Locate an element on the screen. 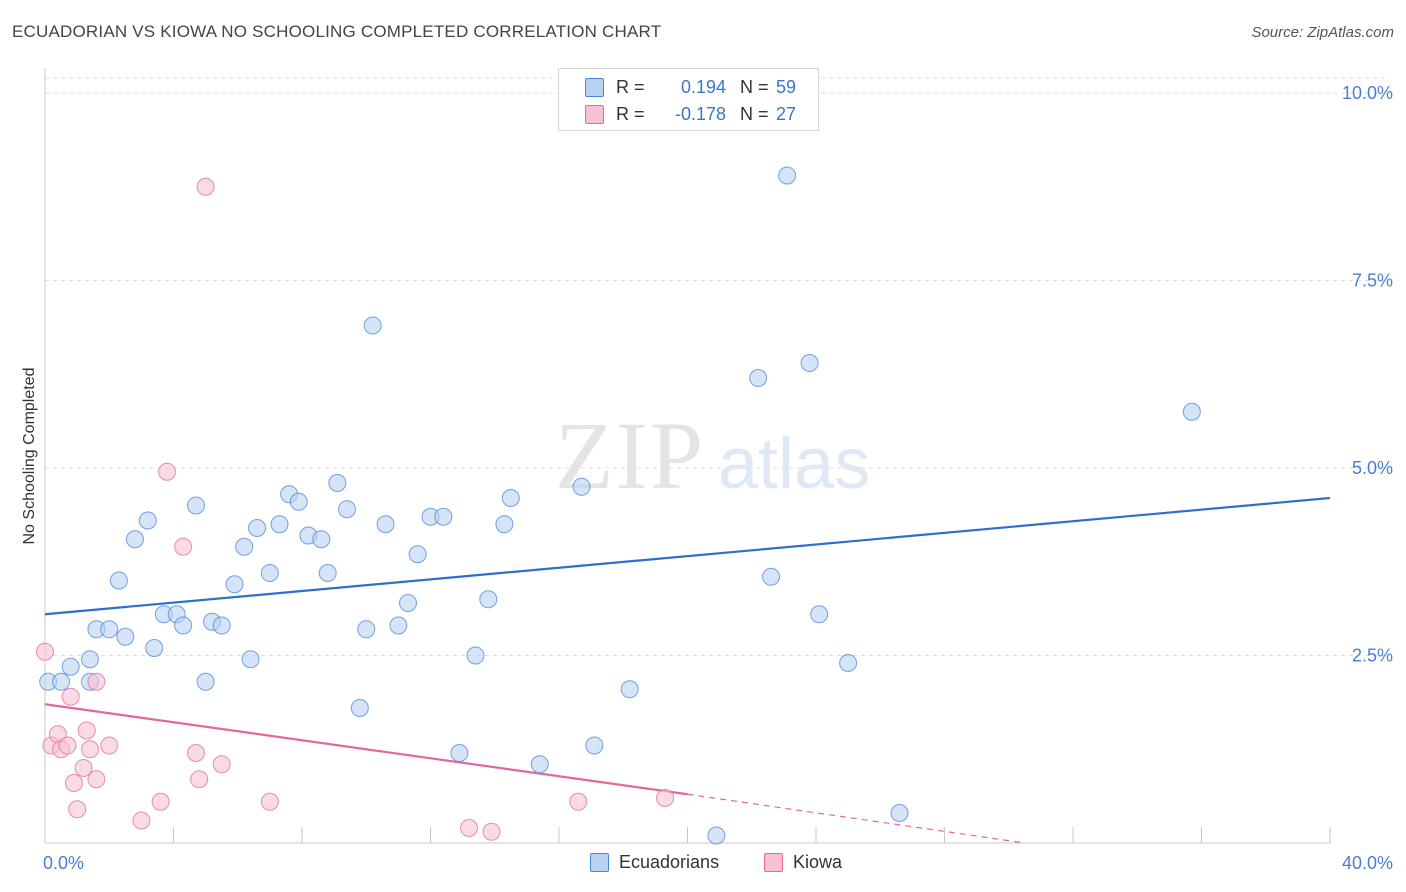  y-tick-label: 2.5% is located at coordinates (1372, 656).